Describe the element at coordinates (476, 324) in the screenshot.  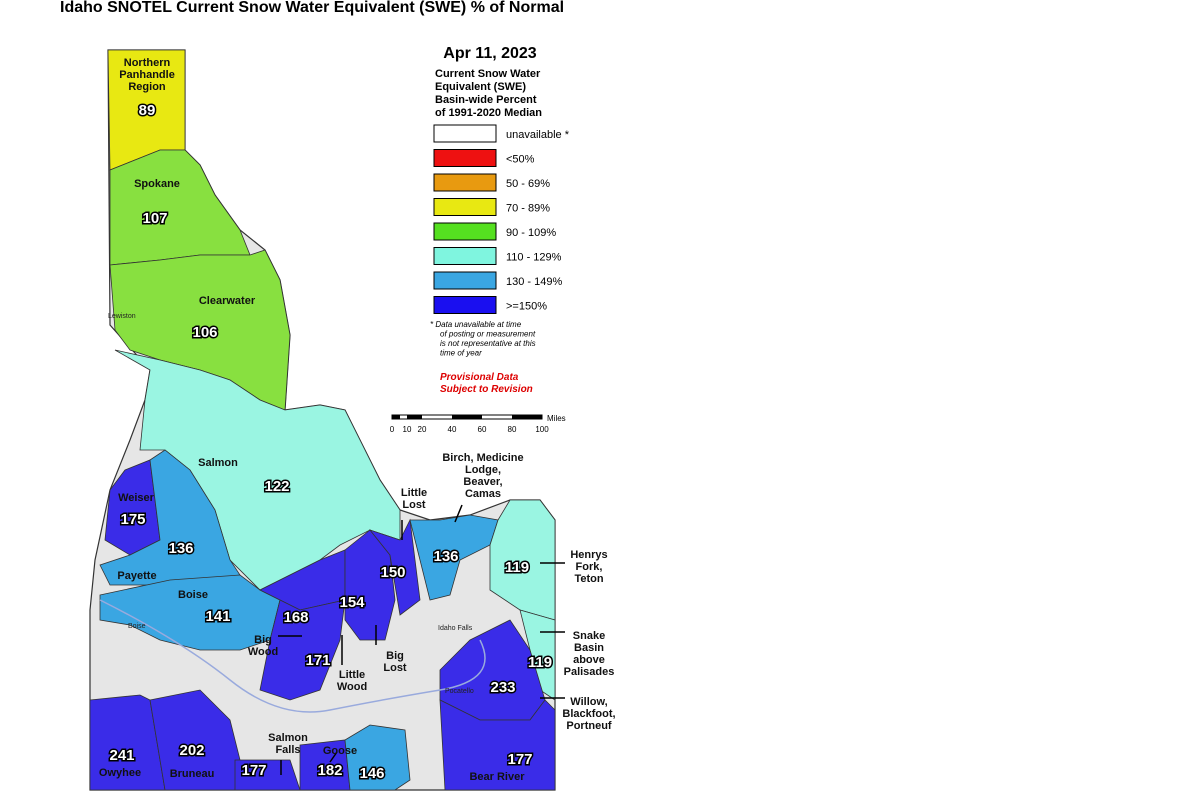
I see `legend-note: * Data unavailable at time` at that location.